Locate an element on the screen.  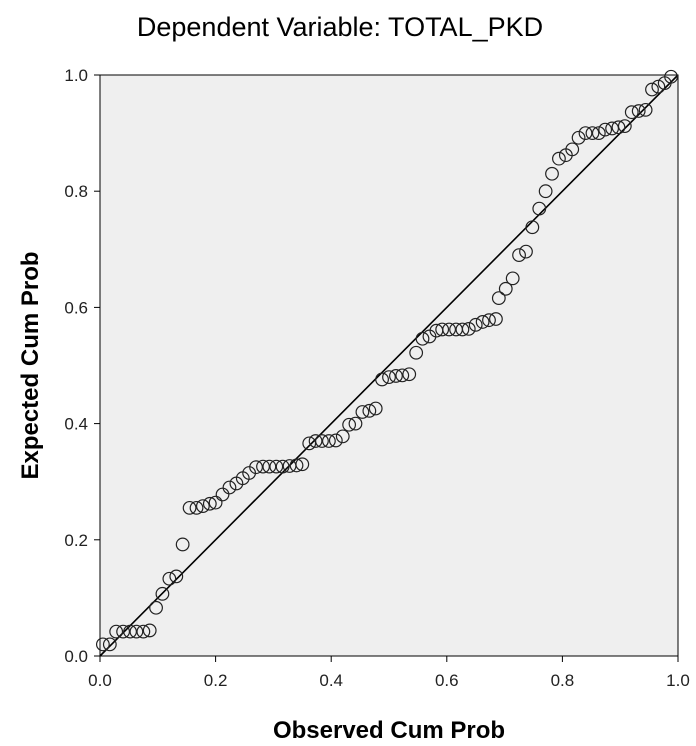
x-tick-label: 1.0 is located at coordinates (678, 680).